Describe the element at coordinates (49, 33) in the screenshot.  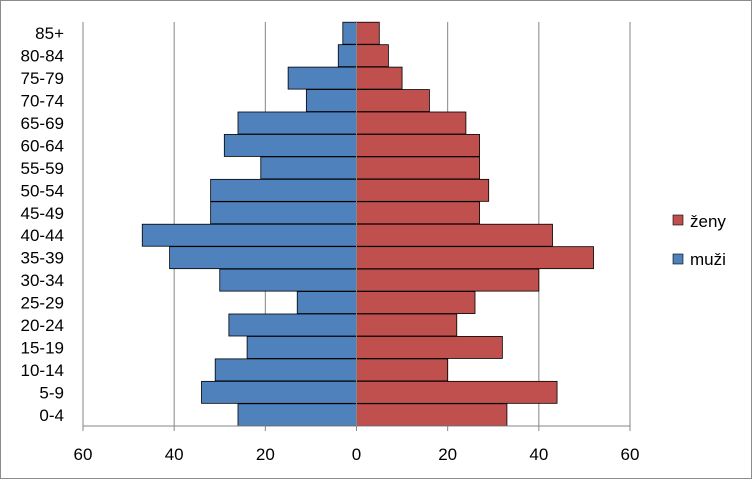
I see `y-tick-label: 85+` at that location.